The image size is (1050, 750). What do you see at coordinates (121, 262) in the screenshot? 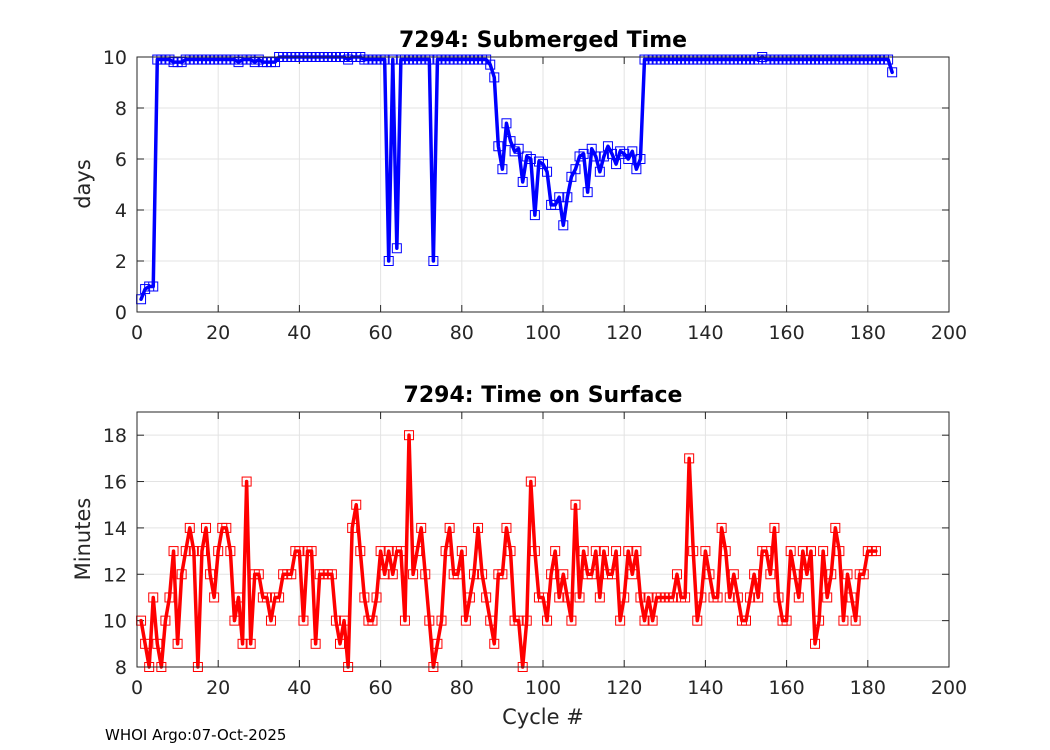
I see `submerged-time-ytick-label: 2` at bounding box center [121, 262].